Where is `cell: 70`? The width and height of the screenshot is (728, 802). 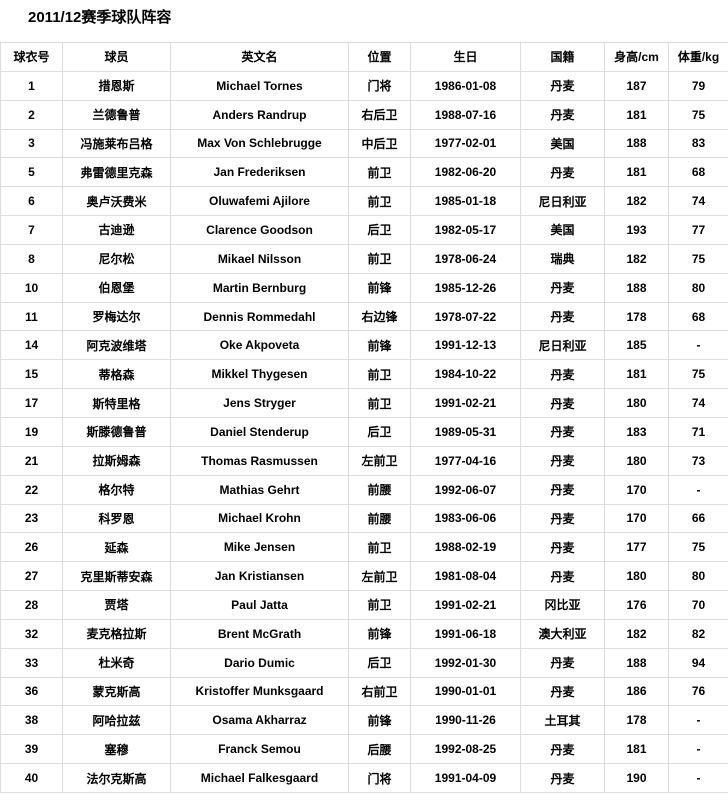
cell: 70 is located at coordinates (698, 605).